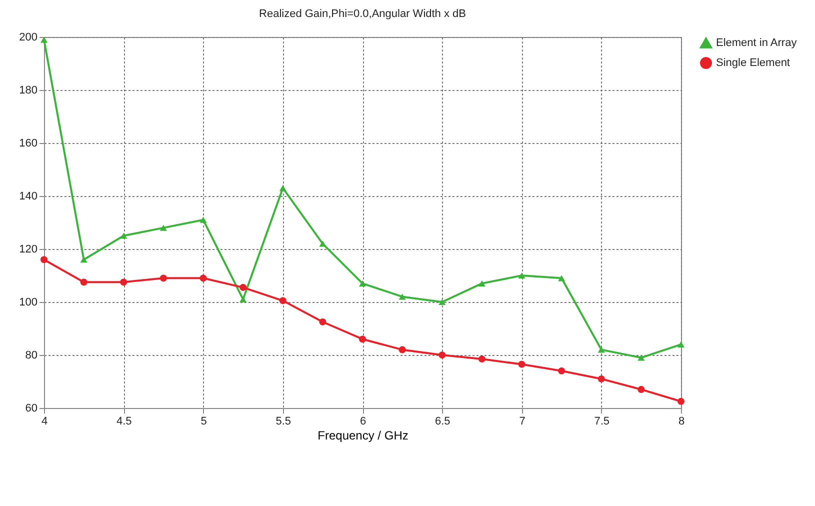 The image size is (815, 506). What do you see at coordinates (28, 196) in the screenshot?
I see `y-tick-label: 140` at bounding box center [28, 196].